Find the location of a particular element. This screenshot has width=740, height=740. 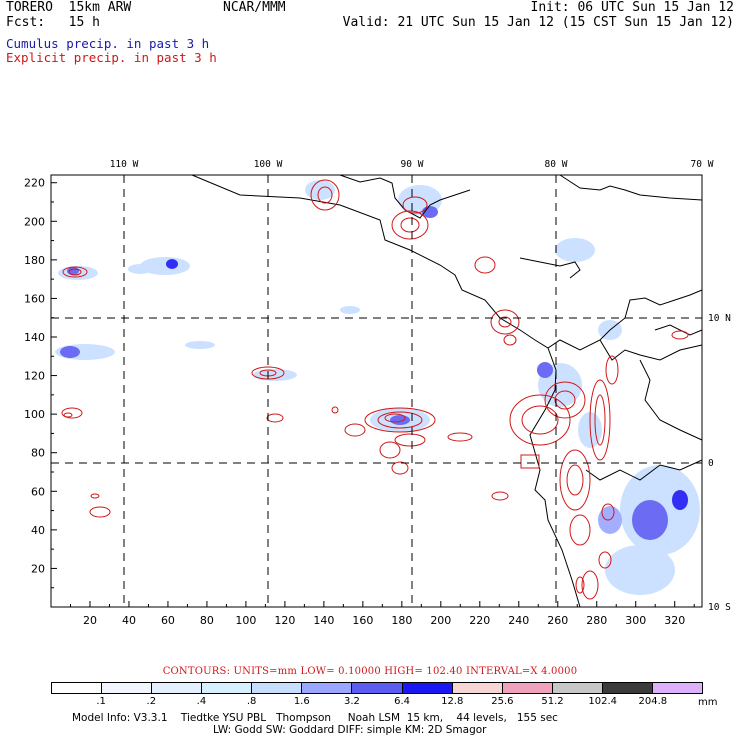

precip-colorbar is located at coordinates (377, 688).